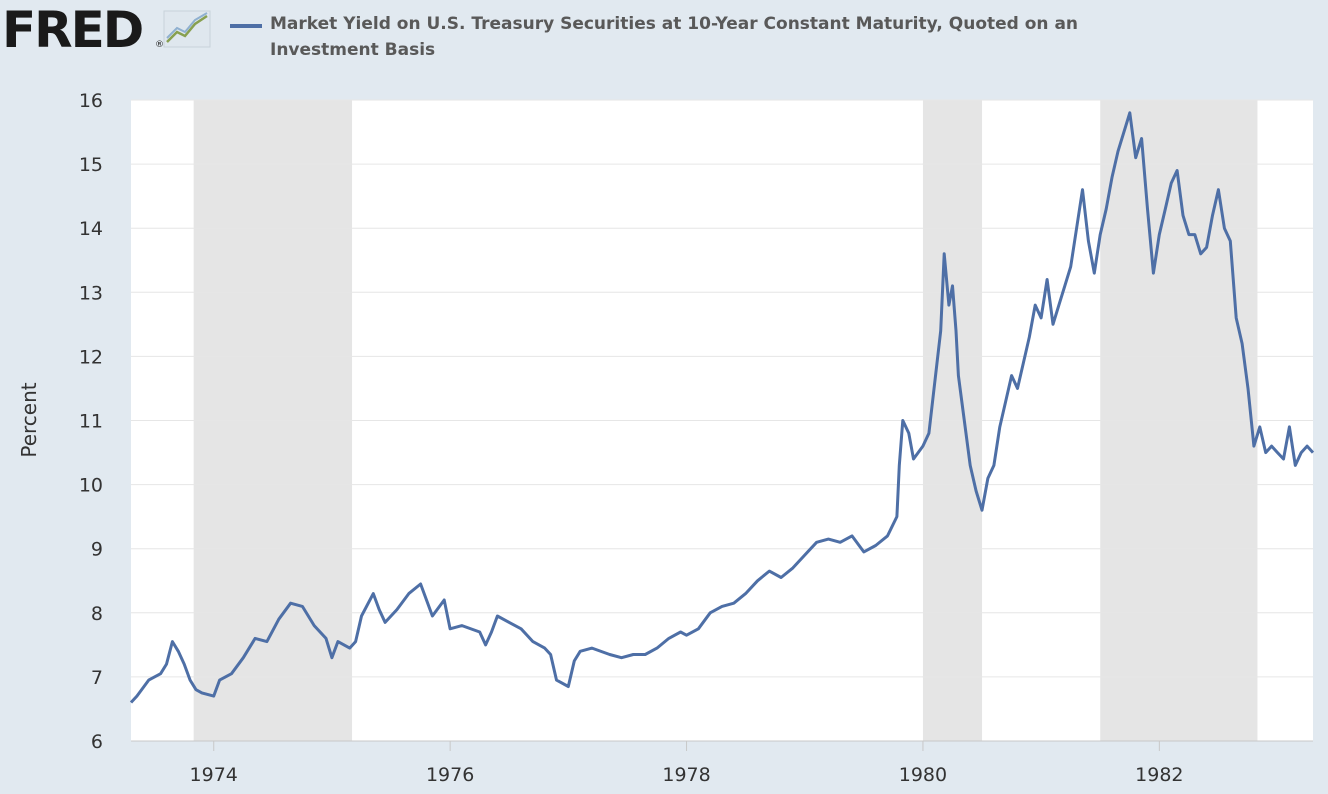  What do you see at coordinates (1159, 775) in the screenshot?
I see `x-tick-label: 1982` at bounding box center [1159, 775].